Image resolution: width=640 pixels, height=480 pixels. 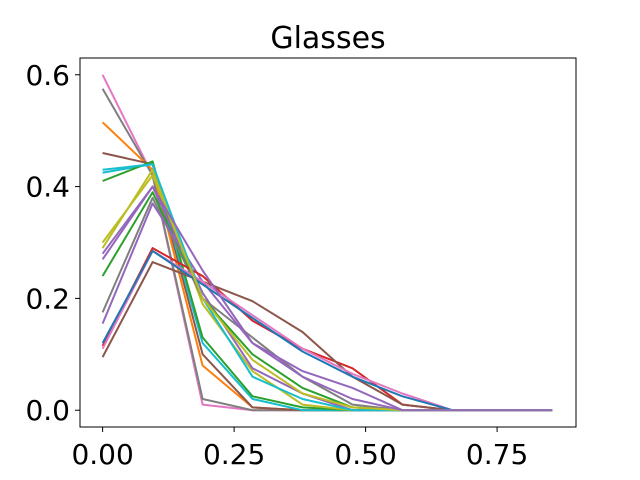 I want to click on y-tick-label: 0.2, so click(x=47, y=298).